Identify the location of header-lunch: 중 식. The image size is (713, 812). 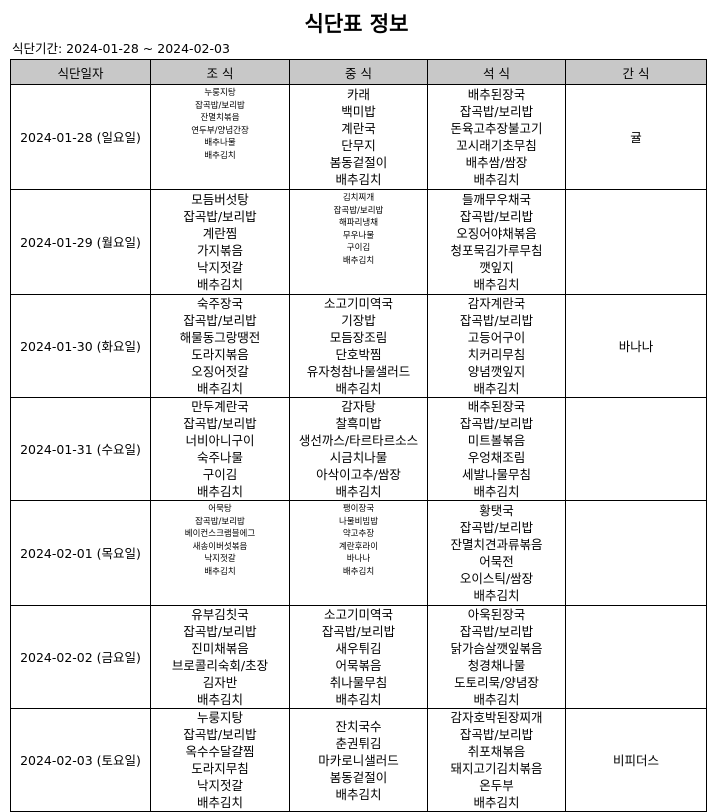
(358, 72).